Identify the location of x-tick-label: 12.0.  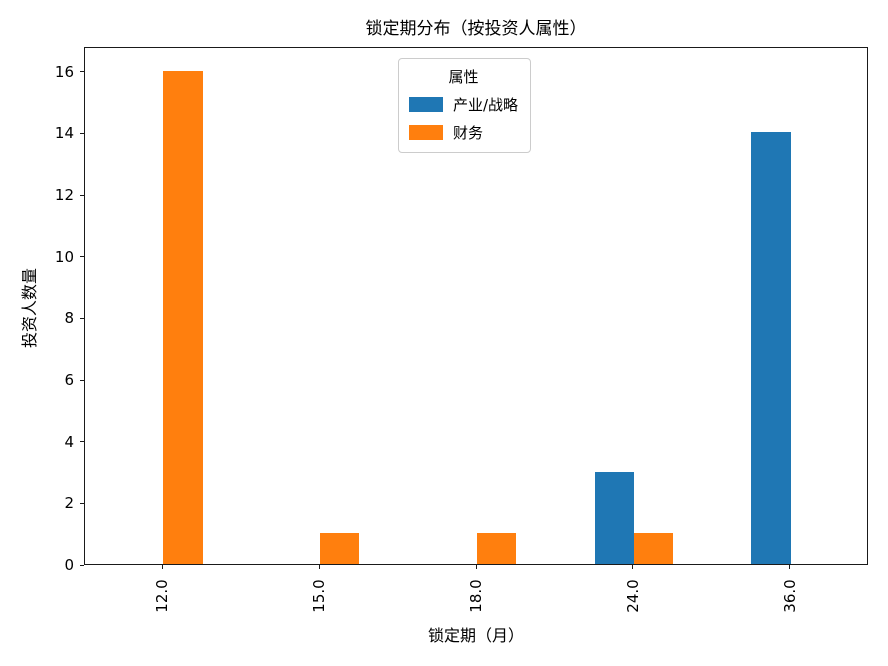
(162, 596).